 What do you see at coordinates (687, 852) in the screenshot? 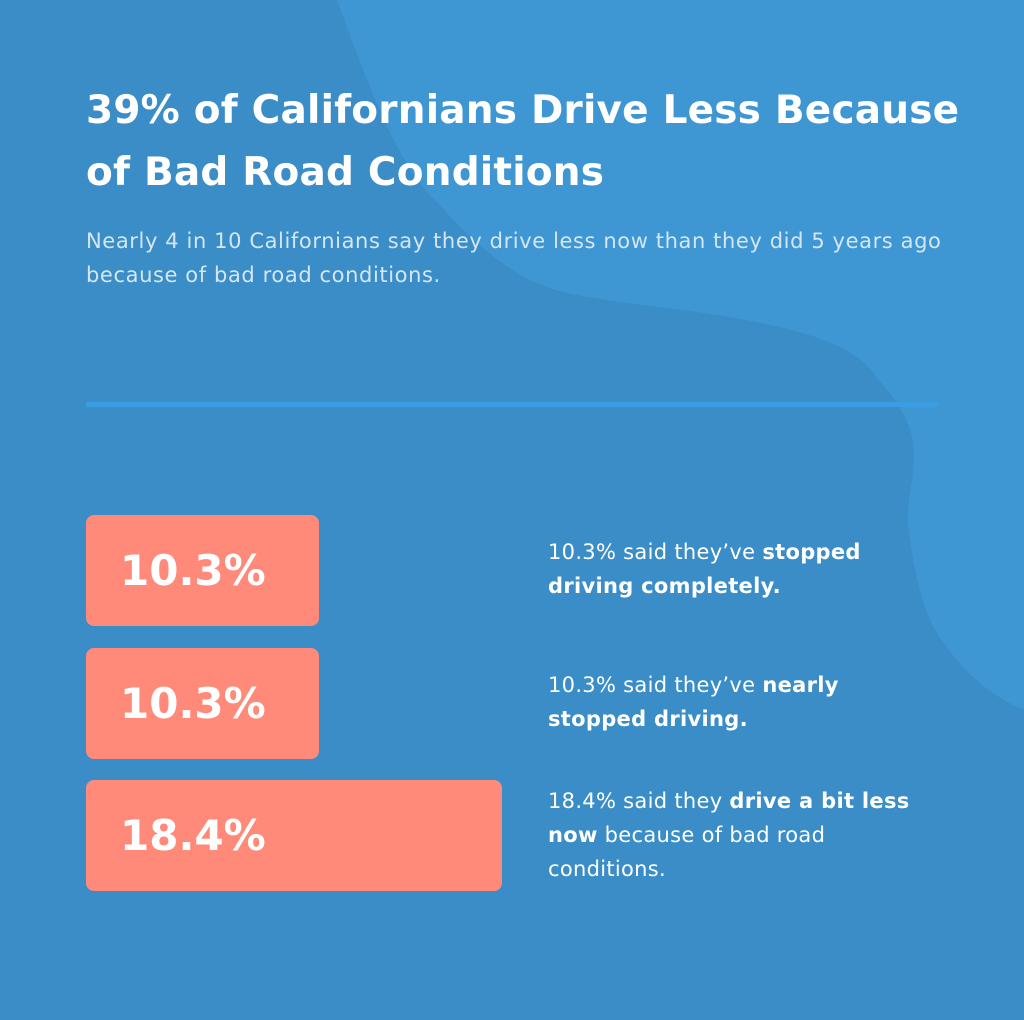
I see `desc-text: because of bad road conditions.` at bounding box center [687, 852].